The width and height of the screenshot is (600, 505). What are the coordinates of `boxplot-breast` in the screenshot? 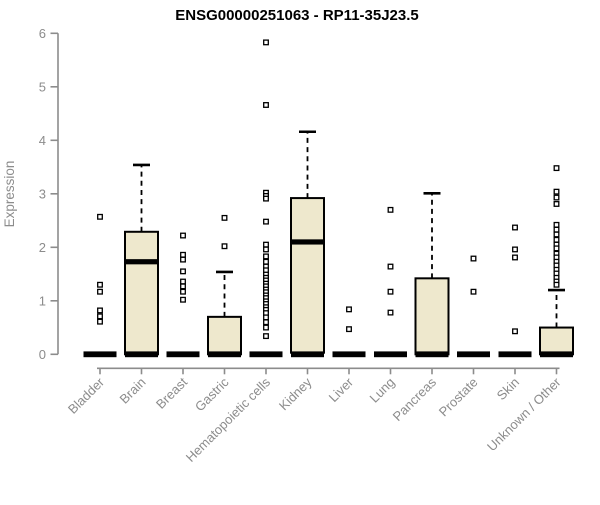 It's located at (183, 295).